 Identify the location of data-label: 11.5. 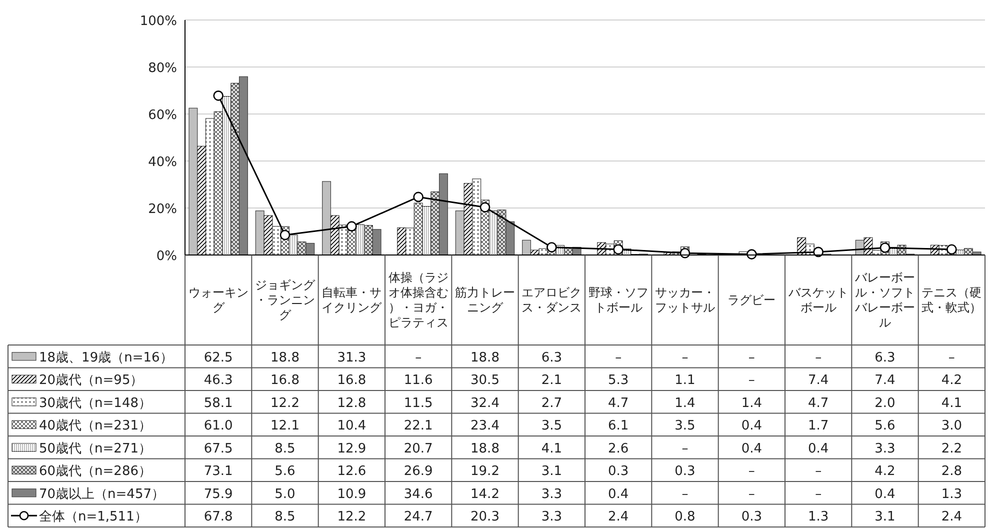
(418, 403).